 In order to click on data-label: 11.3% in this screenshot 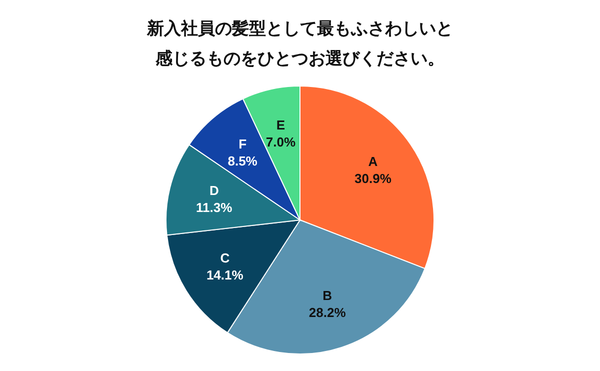, I will do `click(214, 207)`.